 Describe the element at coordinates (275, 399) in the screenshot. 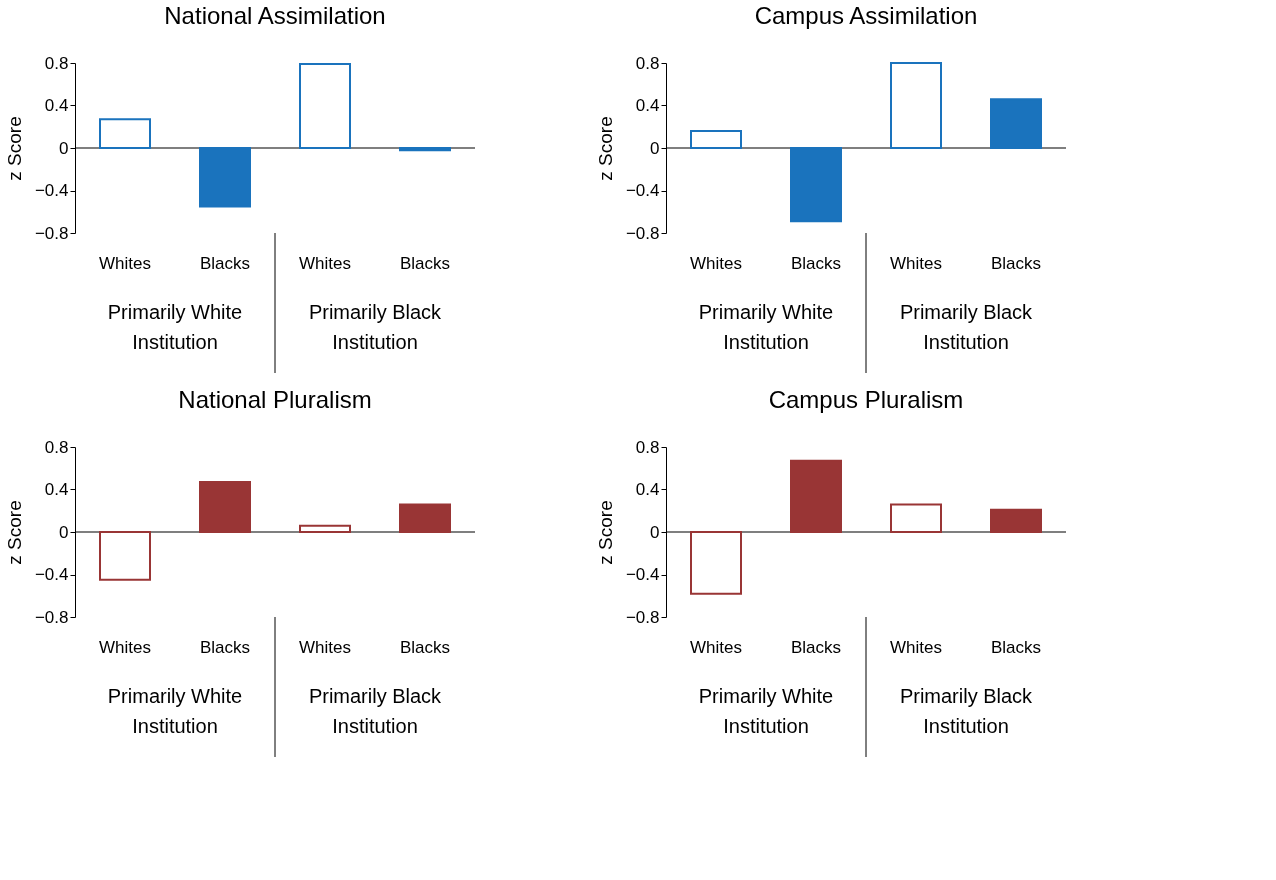

I see `chart-title: National Pluralism` at that location.